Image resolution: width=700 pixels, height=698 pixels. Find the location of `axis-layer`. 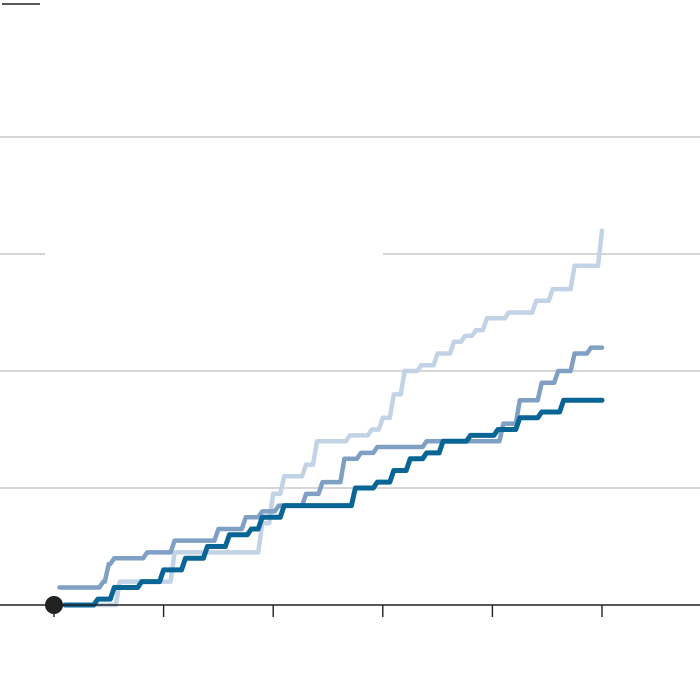

axis-layer is located at coordinates (350, 610).